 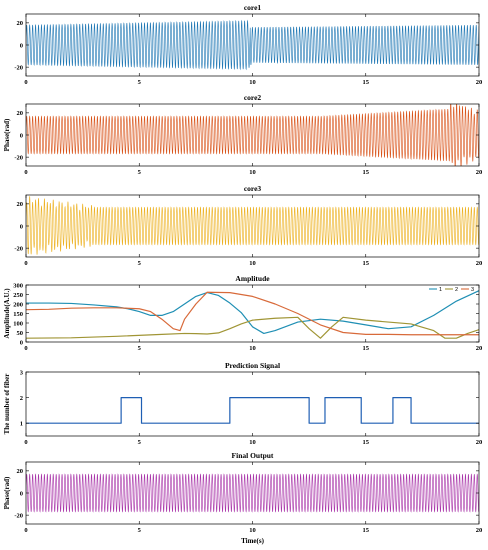 What do you see at coordinates (7, 313) in the screenshot?
I see `y-axis-label: Amplitude(A.U.)` at bounding box center [7, 313].